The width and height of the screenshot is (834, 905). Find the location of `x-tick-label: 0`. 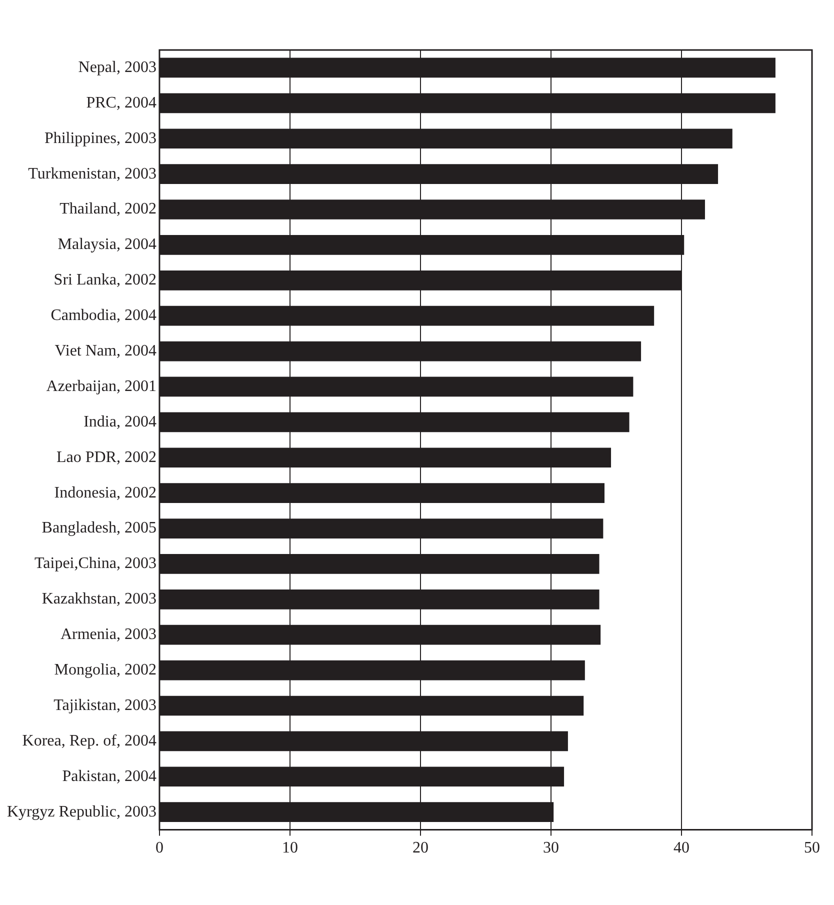

x-tick-label: 0 is located at coordinates (159, 848).